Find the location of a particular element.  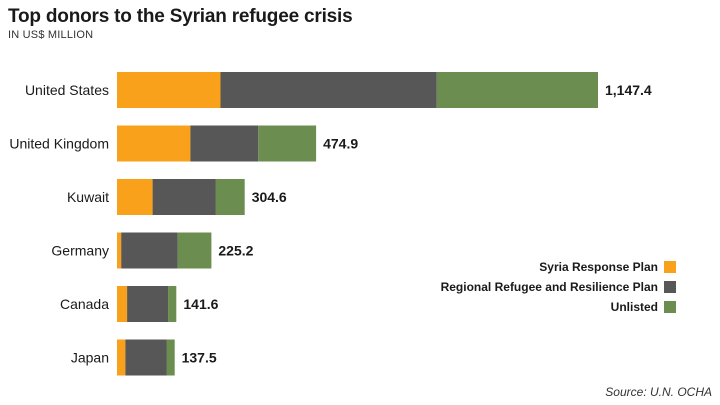

bar-group: United States 1,147.4 is located at coordinates (338, 90).